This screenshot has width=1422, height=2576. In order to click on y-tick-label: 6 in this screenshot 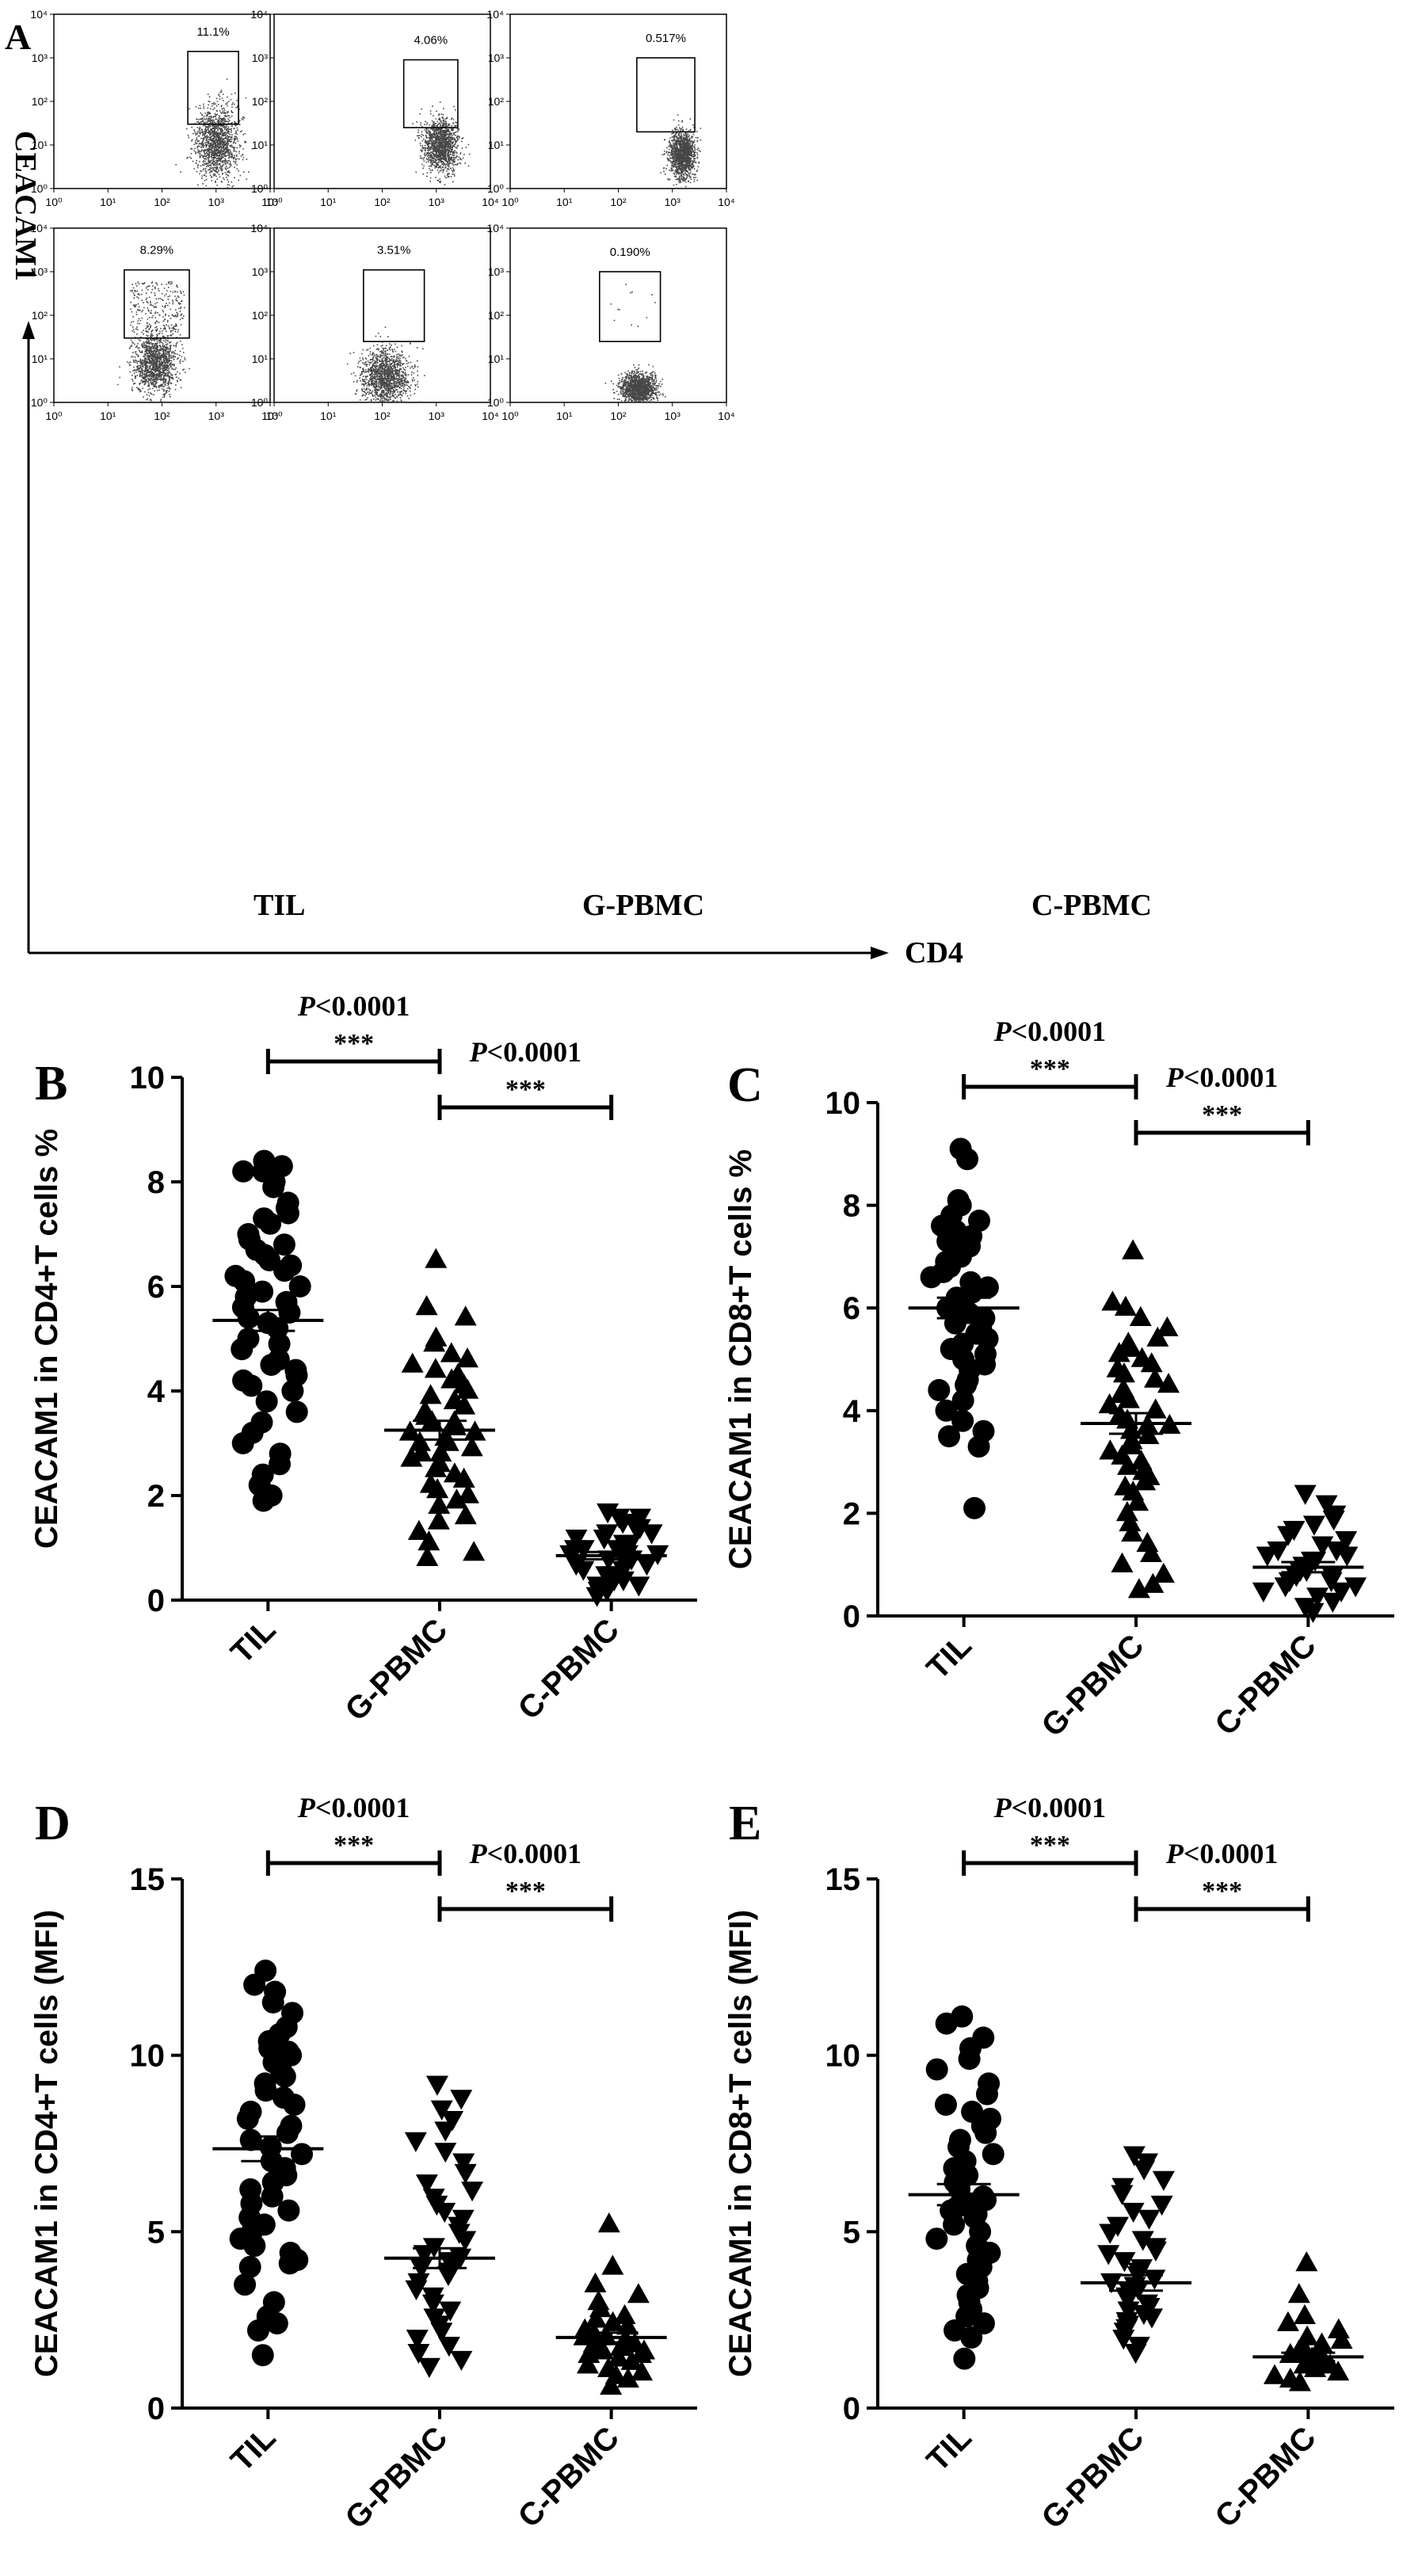, I will do `click(851, 1309)`.